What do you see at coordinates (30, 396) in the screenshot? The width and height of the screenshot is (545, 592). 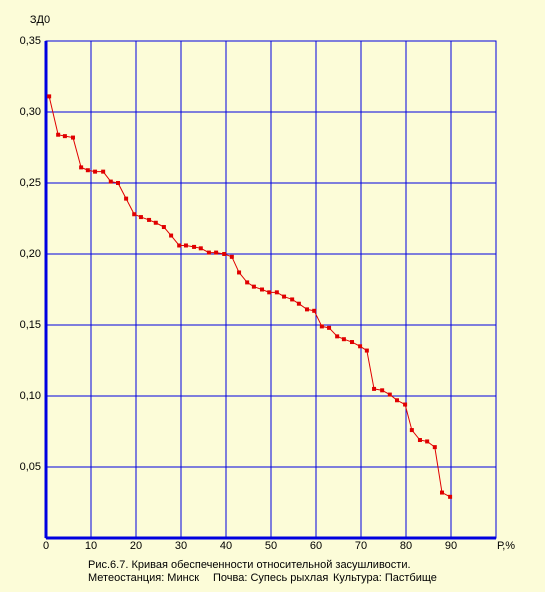 I see `y-tick-label: 0,10` at bounding box center [30, 396].